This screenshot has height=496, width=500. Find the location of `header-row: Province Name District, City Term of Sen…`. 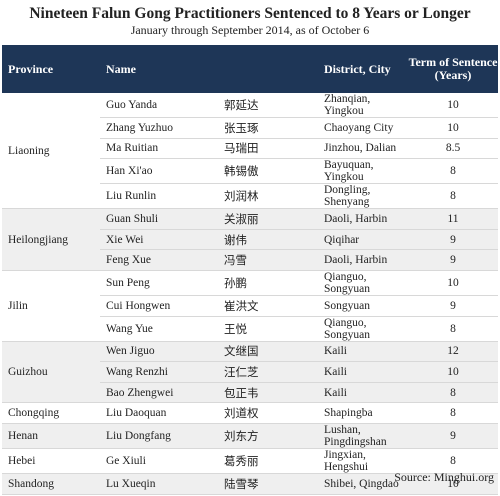

header-row: Province Name District, City Term of Sen… is located at coordinates (250, 69).